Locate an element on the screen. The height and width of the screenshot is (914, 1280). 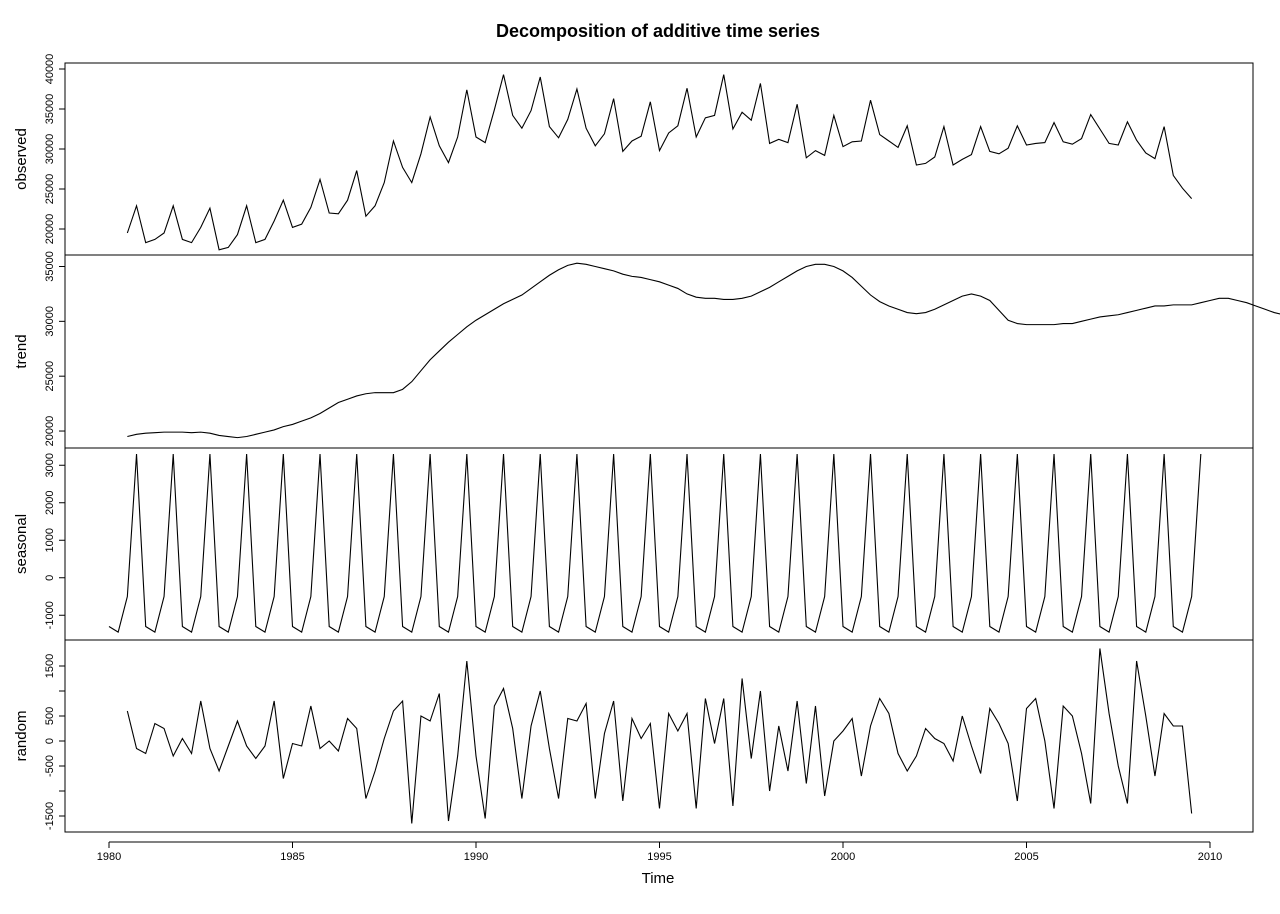
x-axis-title: Time is located at coordinates (658, 878).